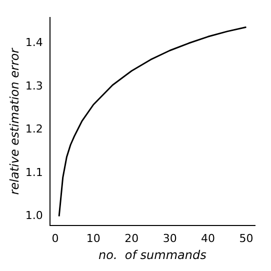 This screenshot has height=271, width=271. Describe the element at coordinates (34, 85) in the screenshot. I see `y-tick-label: 1.3` at that location.